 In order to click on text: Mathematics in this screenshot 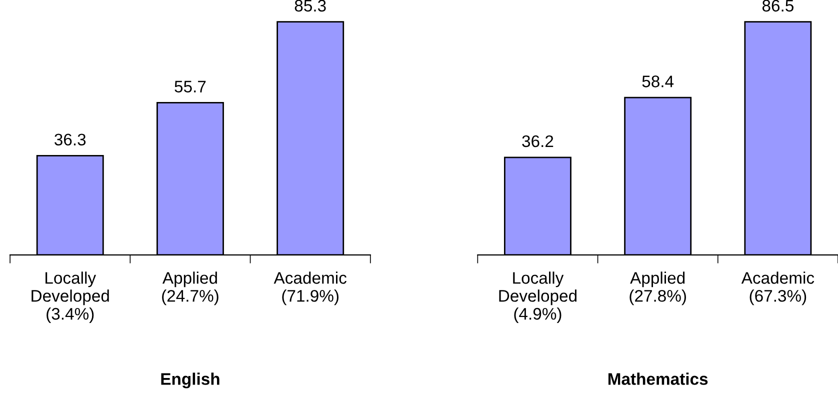, I will do `click(658, 378)`.